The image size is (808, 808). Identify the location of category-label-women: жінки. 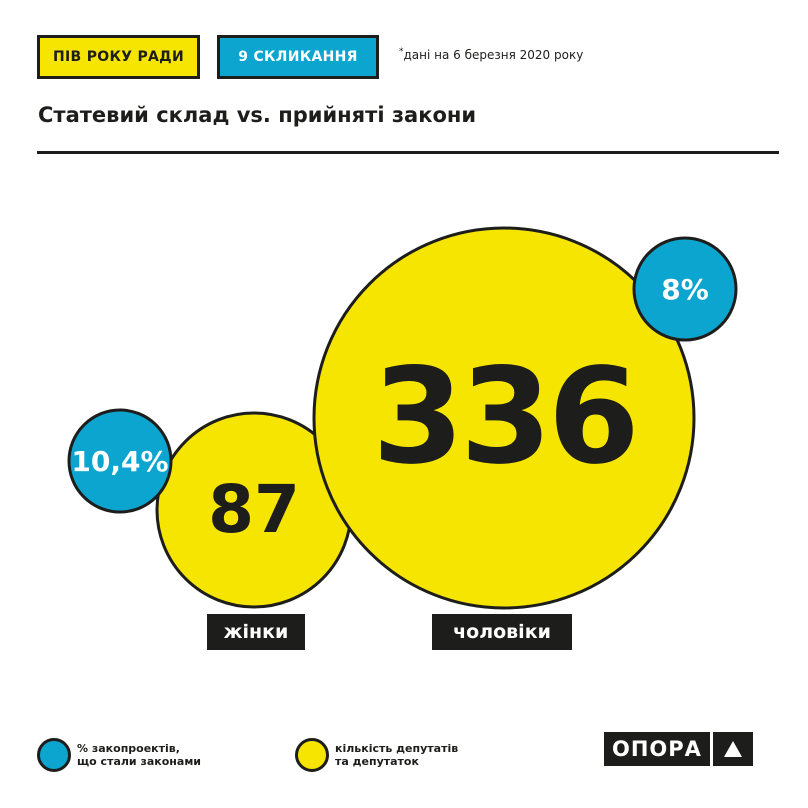
(256, 632).